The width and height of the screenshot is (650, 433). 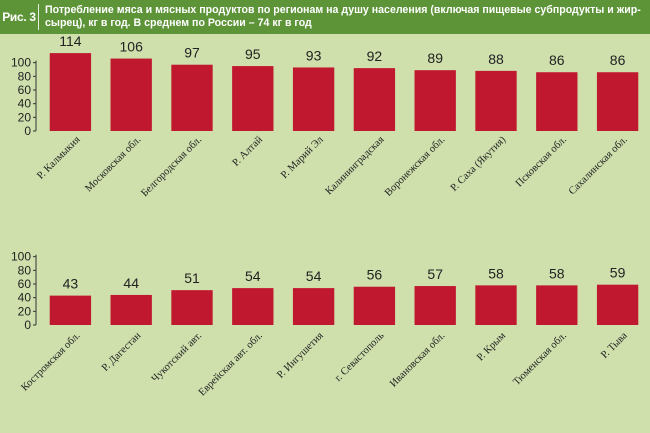 What do you see at coordinates (375, 275) in the screenshot?
I see `data-label: 56` at bounding box center [375, 275].